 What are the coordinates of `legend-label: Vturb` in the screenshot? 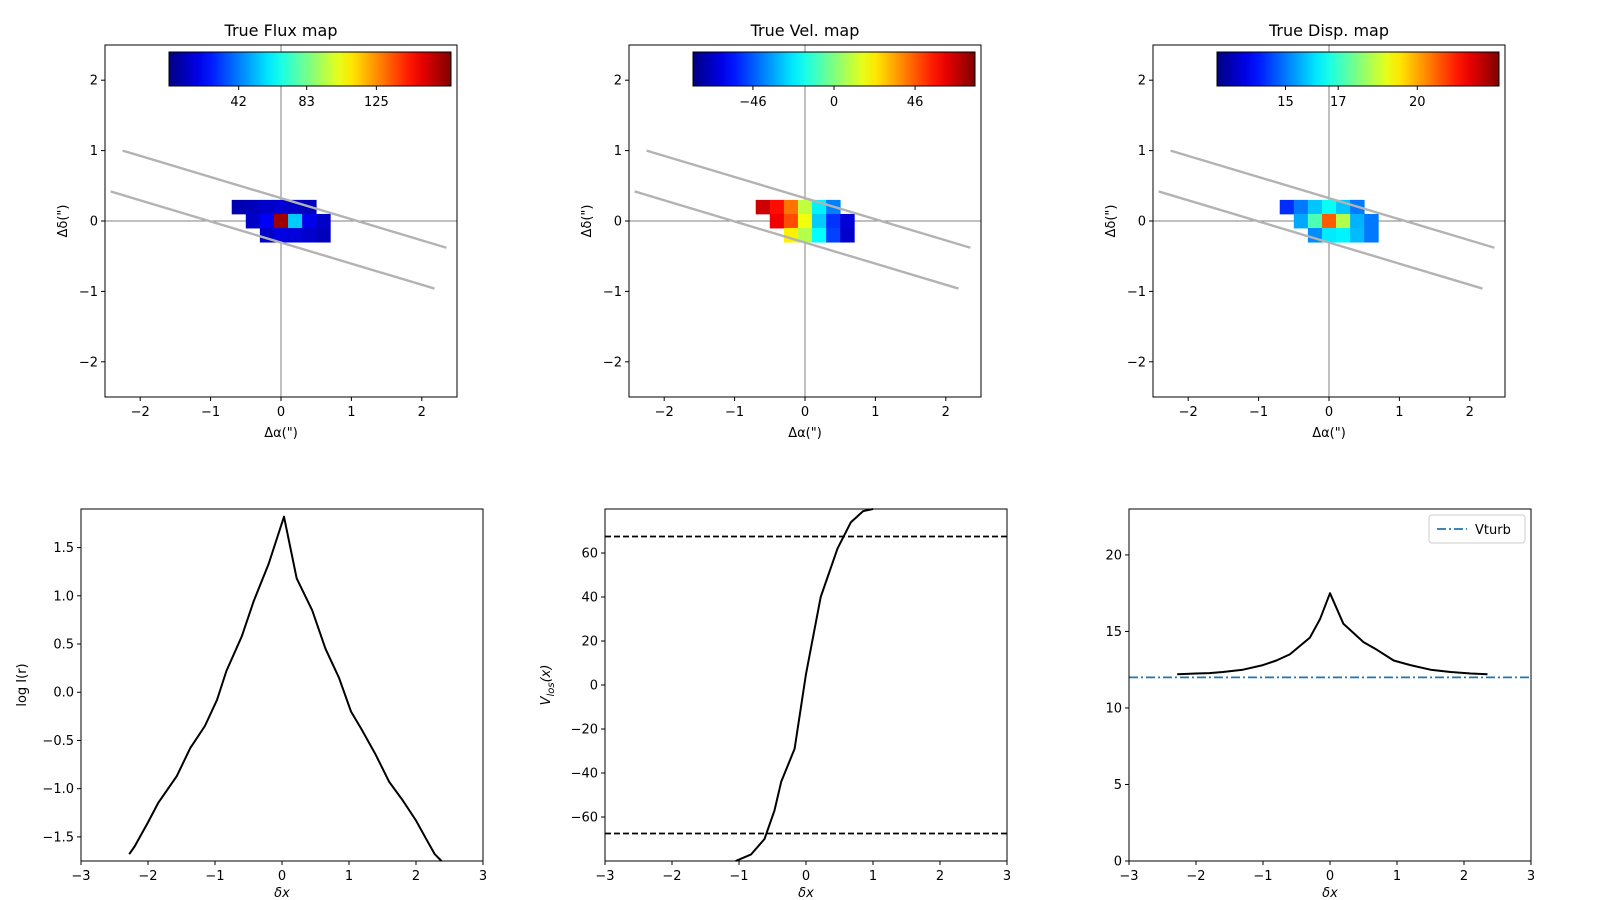 It's located at (1493, 530).